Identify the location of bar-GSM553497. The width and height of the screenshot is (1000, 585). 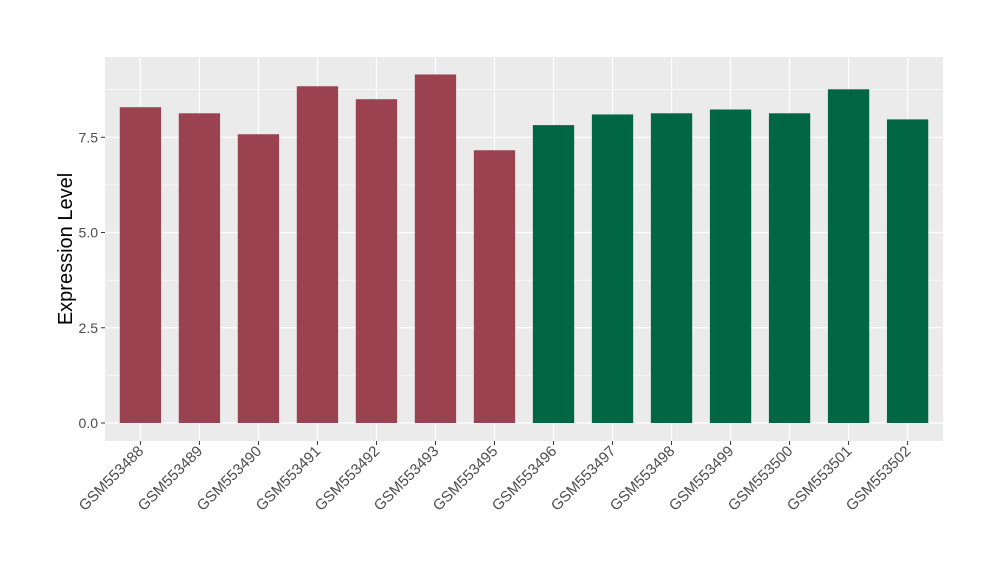
(612, 268).